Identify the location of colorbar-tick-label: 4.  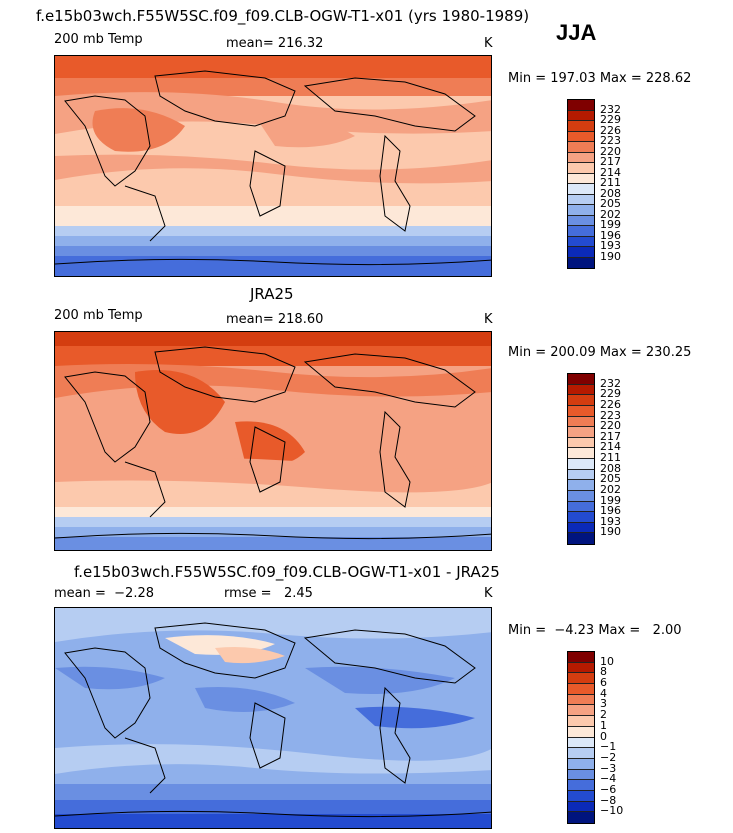
(603, 693).